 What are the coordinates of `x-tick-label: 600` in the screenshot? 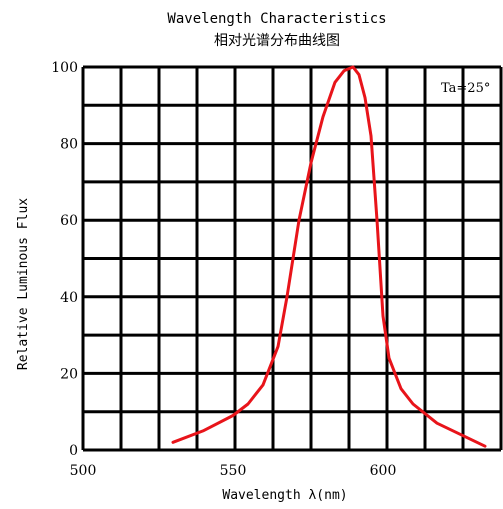 It's located at (383, 471).